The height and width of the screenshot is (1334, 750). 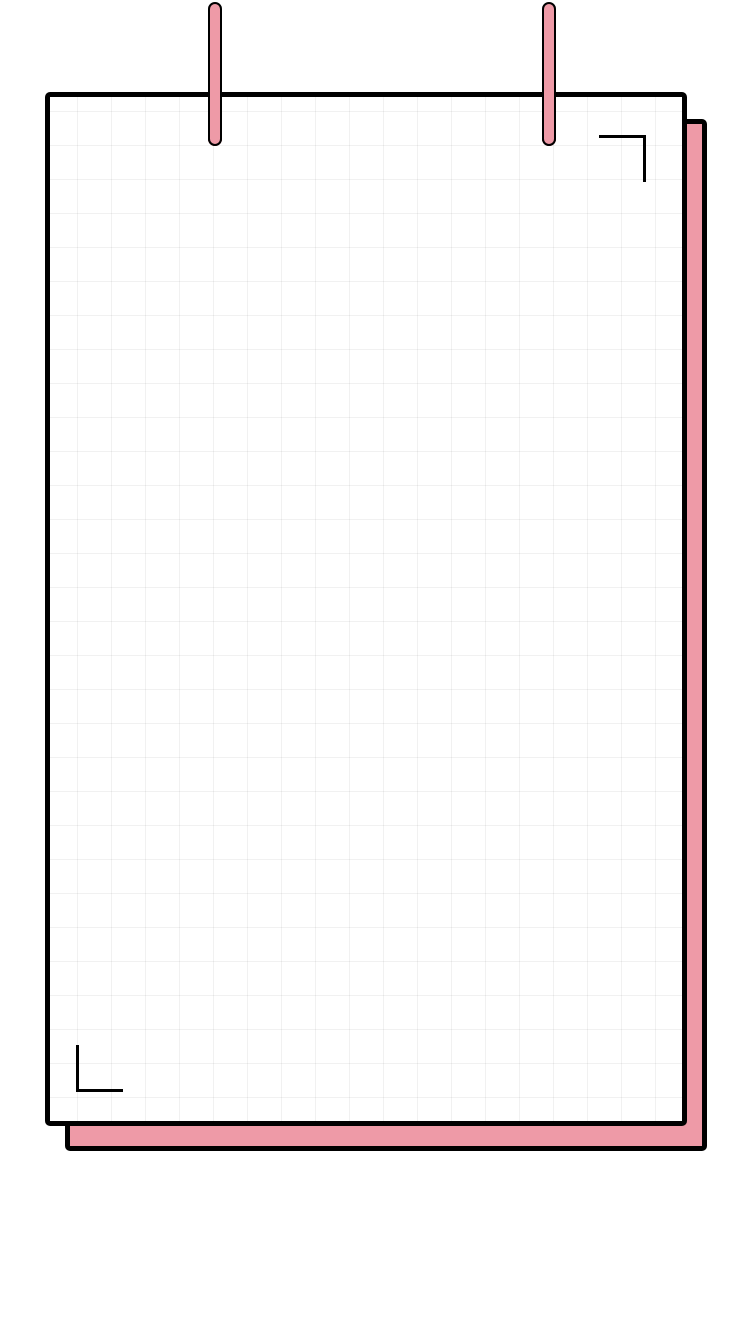 What do you see at coordinates (549, 74) in the screenshot?
I see `binder-ring-right-icon` at bounding box center [549, 74].